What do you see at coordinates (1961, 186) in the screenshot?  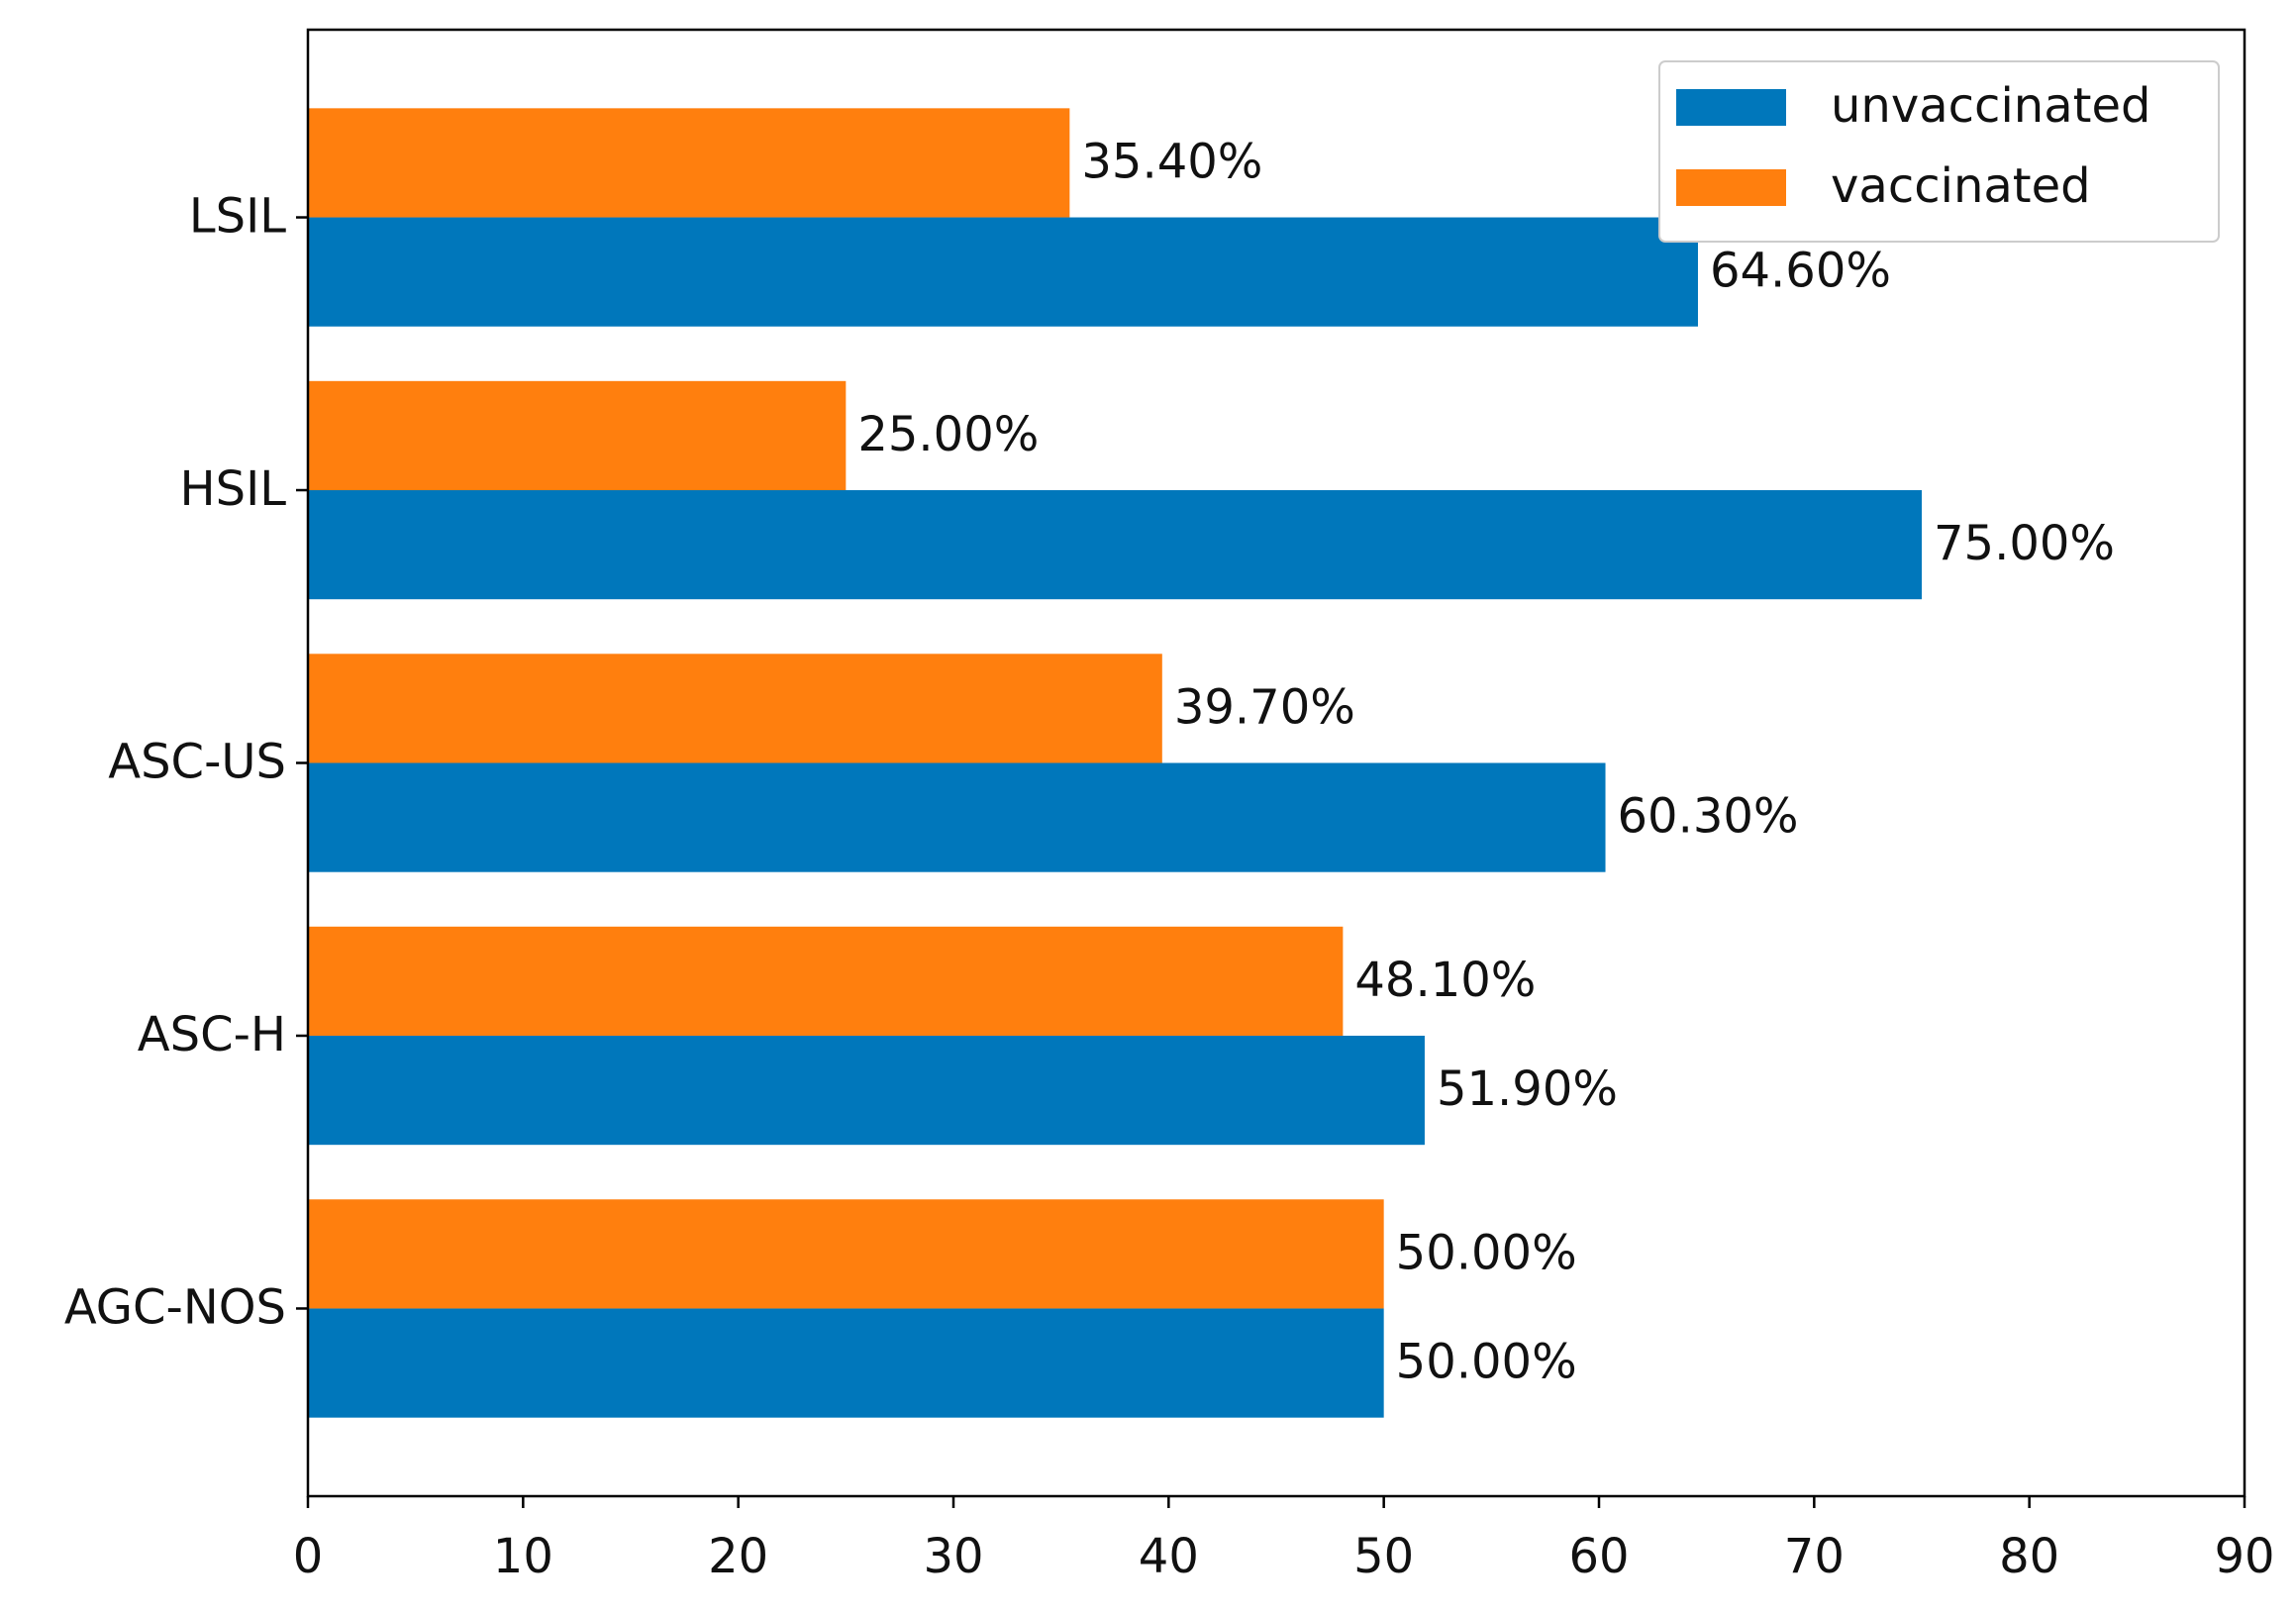 I see `legend-label: vaccinated` at bounding box center [1961, 186].